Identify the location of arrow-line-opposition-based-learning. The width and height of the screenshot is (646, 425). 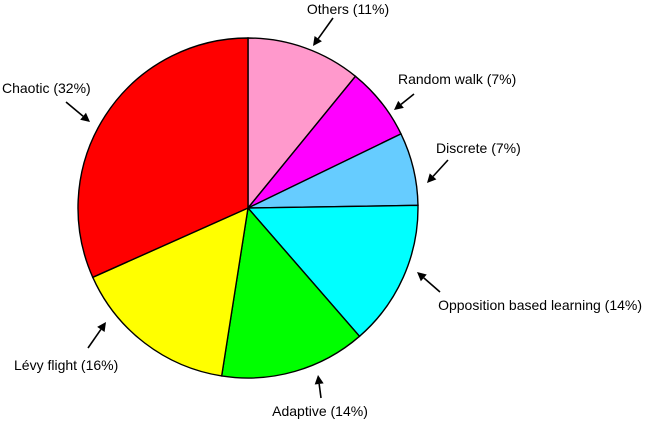
(432, 285).